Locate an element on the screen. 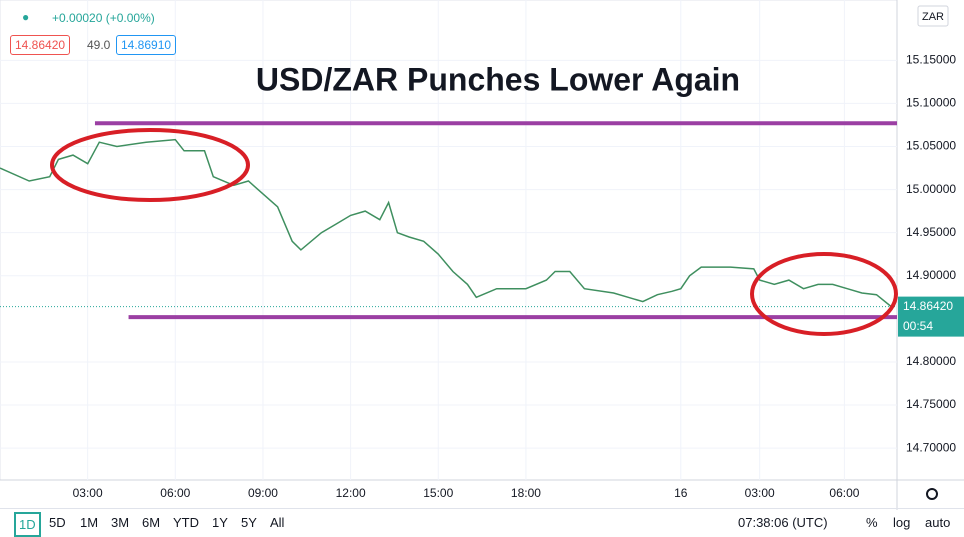 The height and width of the screenshot is (537, 964). y-tick-label: 14.95000 is located at coordinates (931, 232).